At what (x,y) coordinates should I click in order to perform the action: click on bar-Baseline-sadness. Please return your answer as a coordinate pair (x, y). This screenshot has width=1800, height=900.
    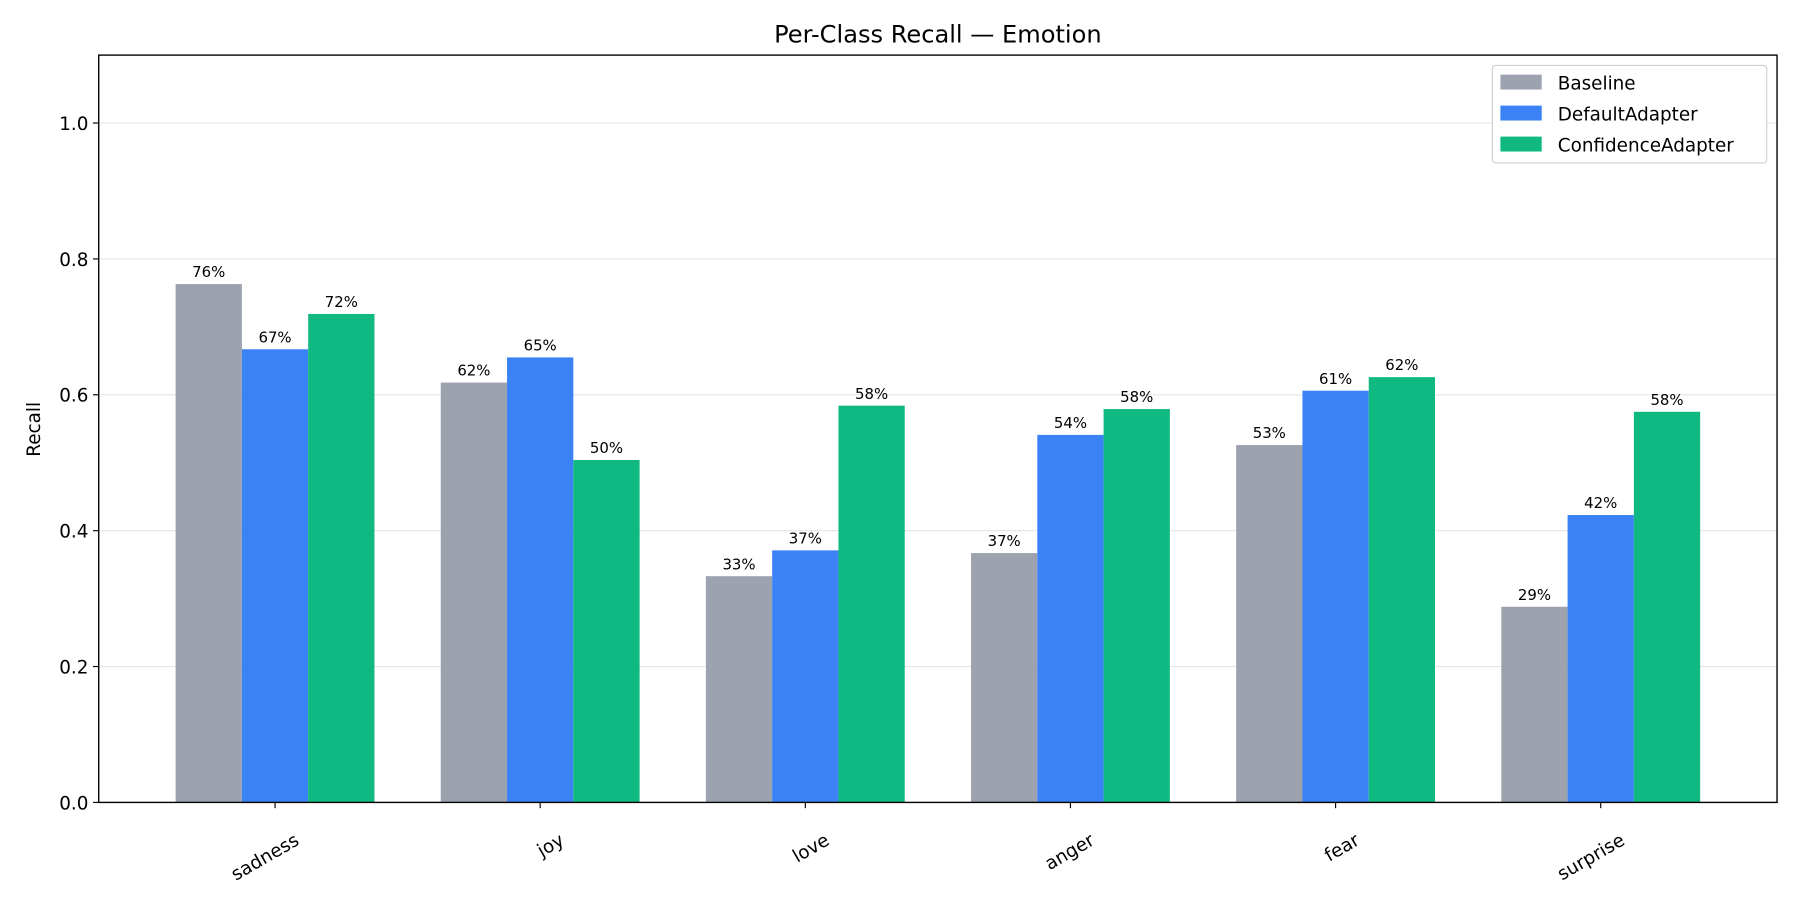
    Looking at the image, I should click on (208, 543).